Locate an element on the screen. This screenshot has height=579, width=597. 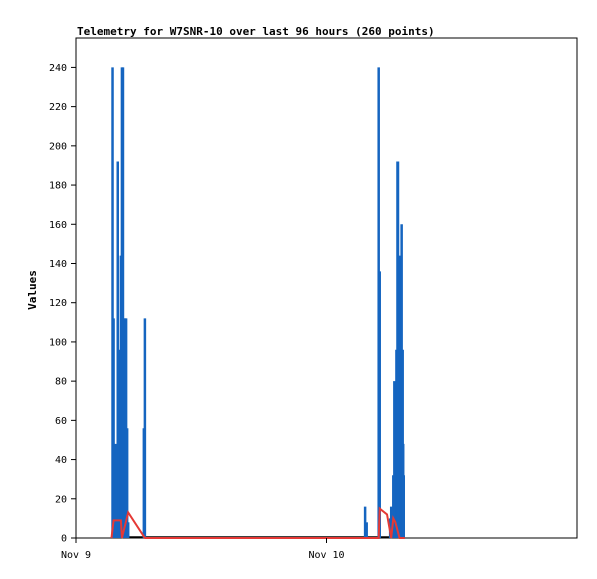
y-tick-label: 180 is located at coordinates (58, 186).